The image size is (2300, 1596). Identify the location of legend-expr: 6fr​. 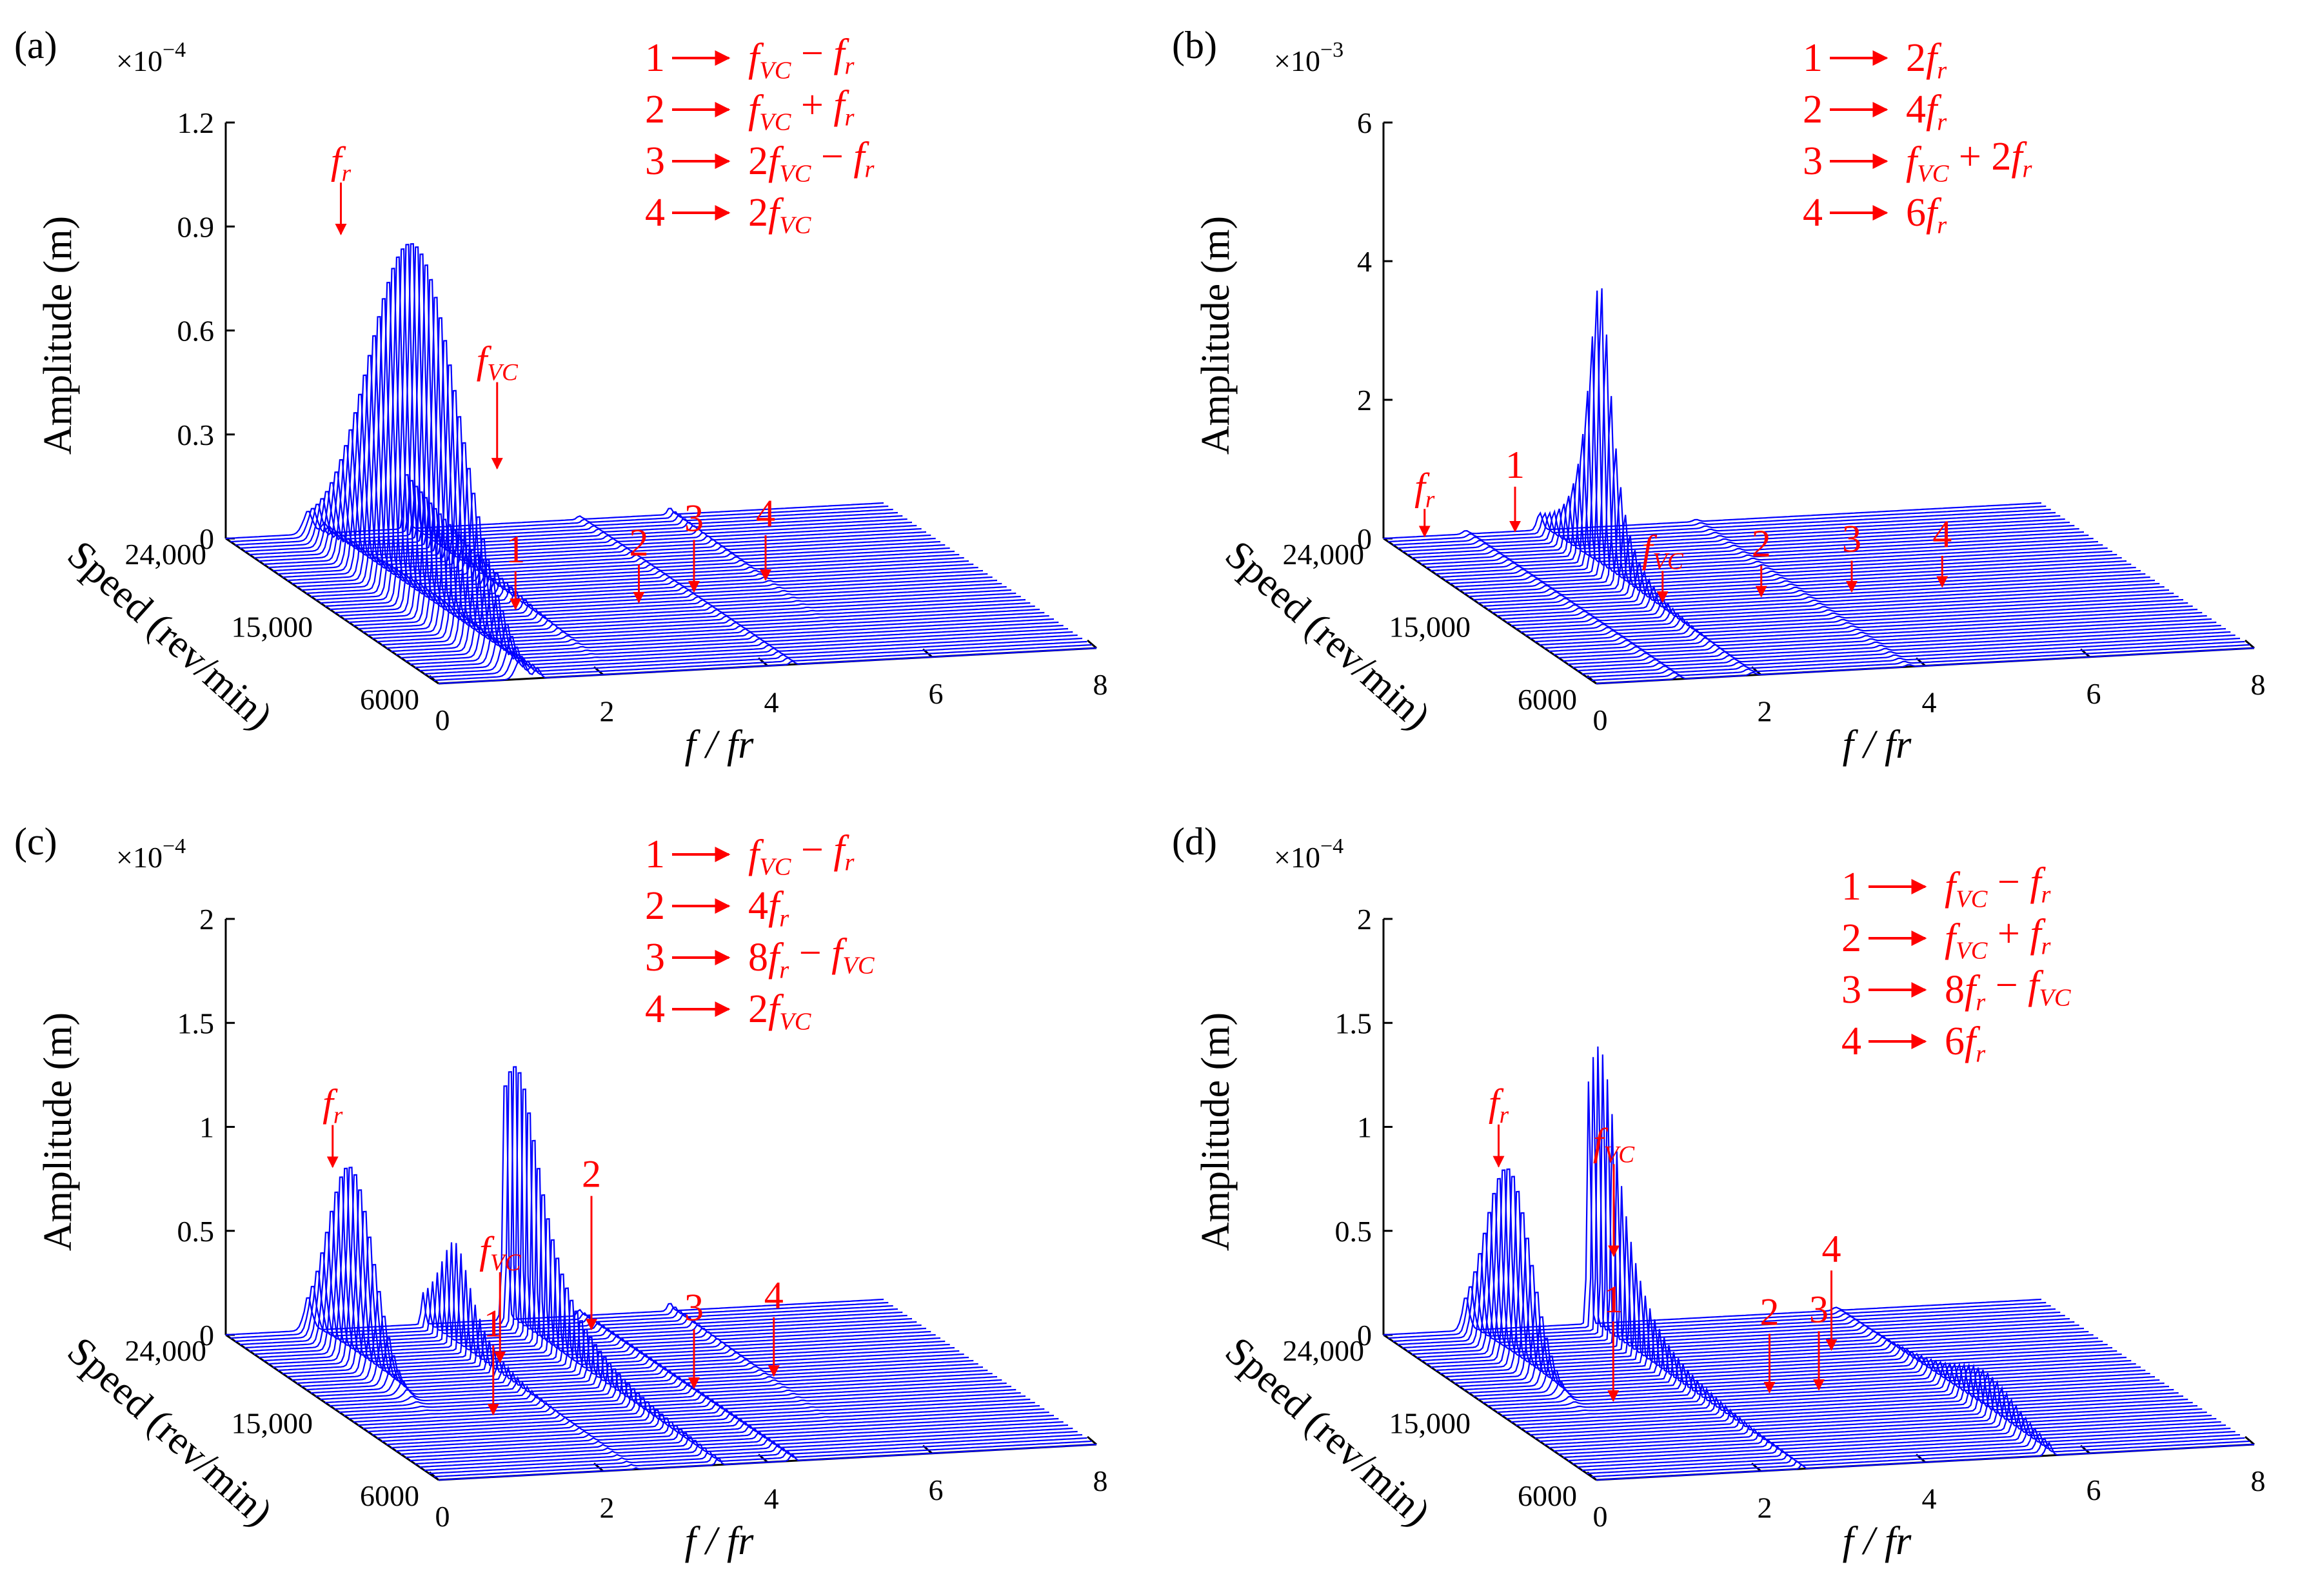
(1965, 1044).